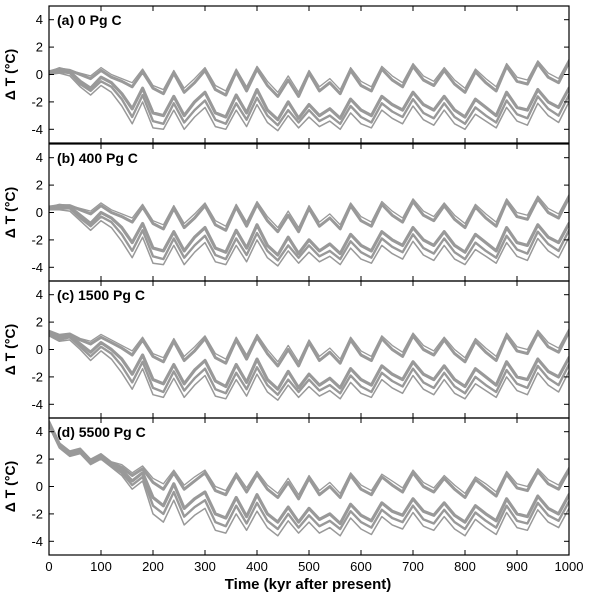 This screenshot has height=600, width=590. What do you see at coordinates (89, 20) in the screenshot?
I see `panel-label: (a) 0 Pg C` at bounding box center [89, 20].